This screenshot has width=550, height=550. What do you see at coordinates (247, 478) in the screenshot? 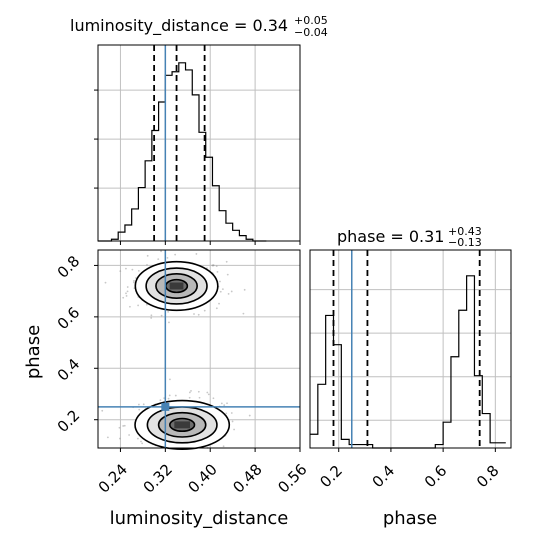
I see `x-tick-label: 0.48` at bounding box center [247, 478].